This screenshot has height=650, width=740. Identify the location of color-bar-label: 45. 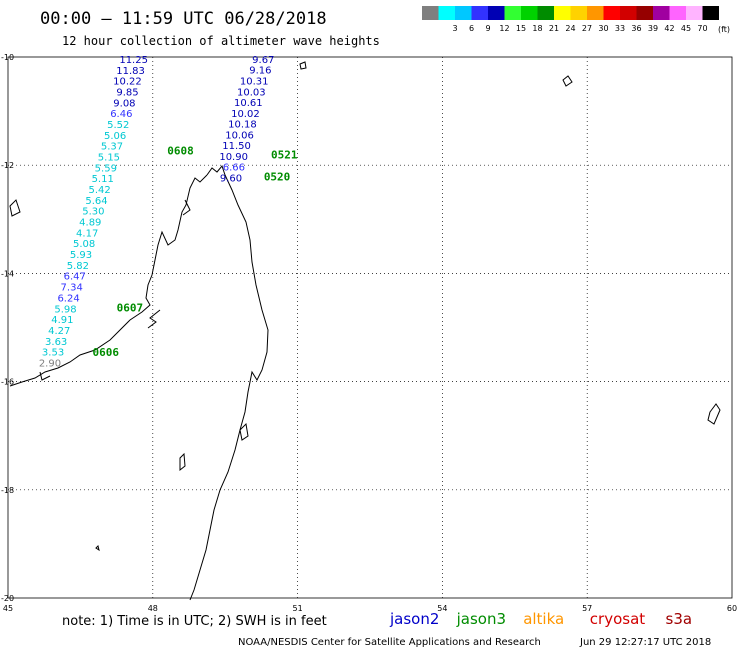
(686, 28).